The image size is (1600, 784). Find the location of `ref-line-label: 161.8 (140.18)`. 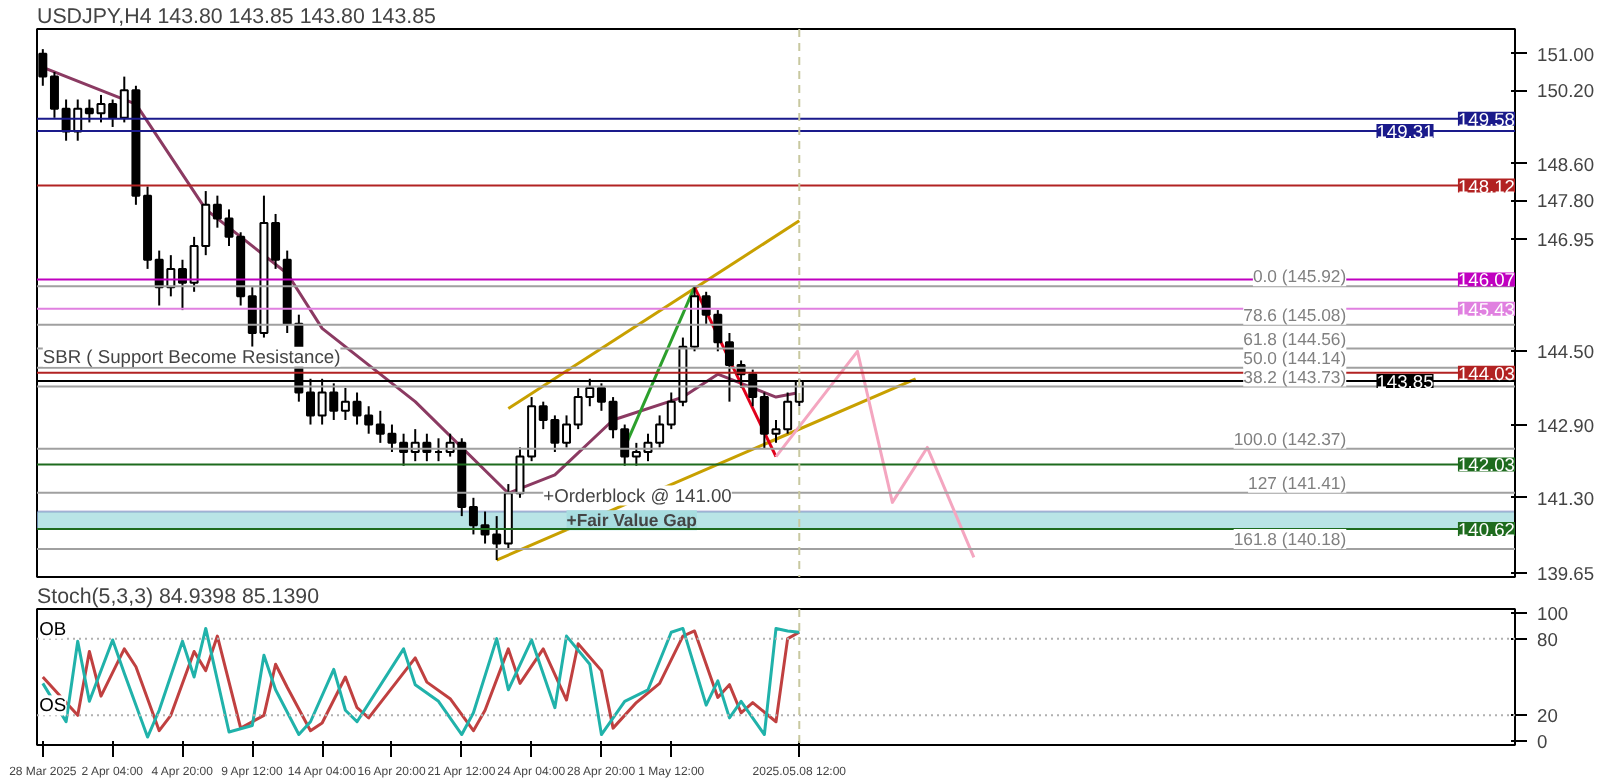

ref-line-label: 161.8 (140.18) is located at coordinates (1290, 539).